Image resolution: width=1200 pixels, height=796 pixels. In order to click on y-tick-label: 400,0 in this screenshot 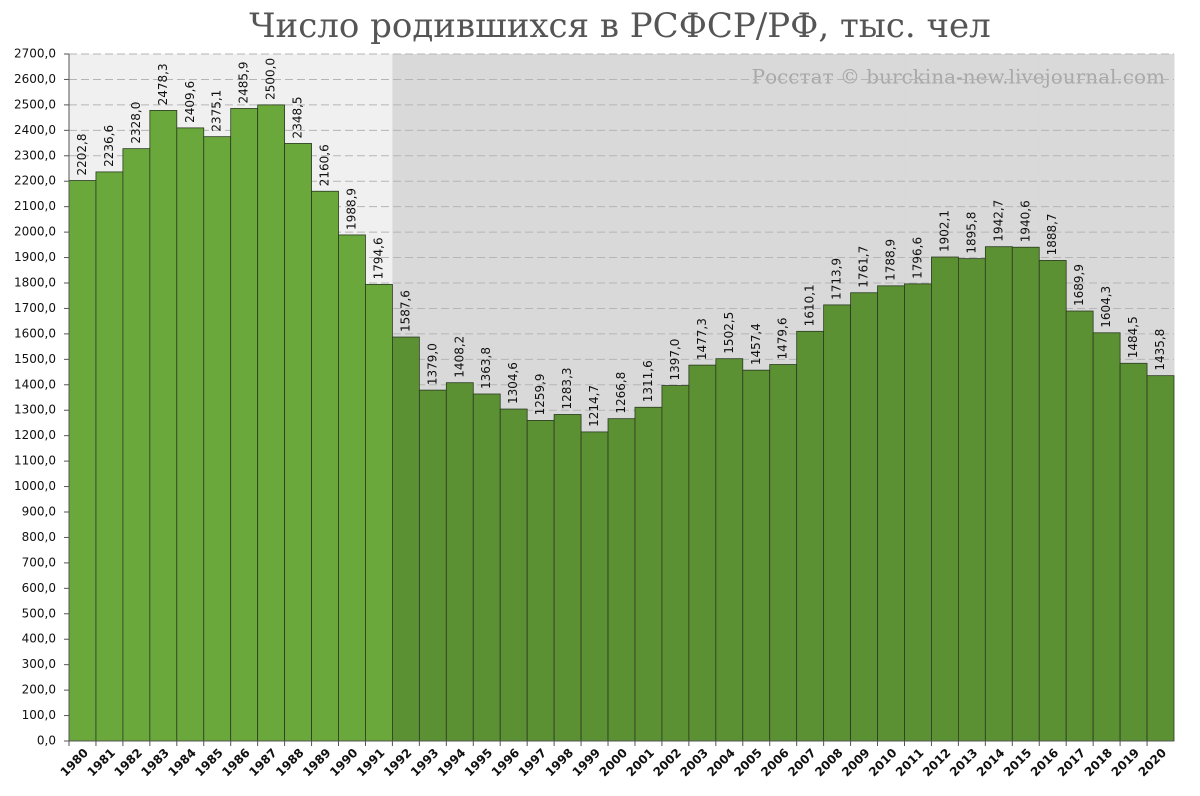, I will do `click(39, 639)`.